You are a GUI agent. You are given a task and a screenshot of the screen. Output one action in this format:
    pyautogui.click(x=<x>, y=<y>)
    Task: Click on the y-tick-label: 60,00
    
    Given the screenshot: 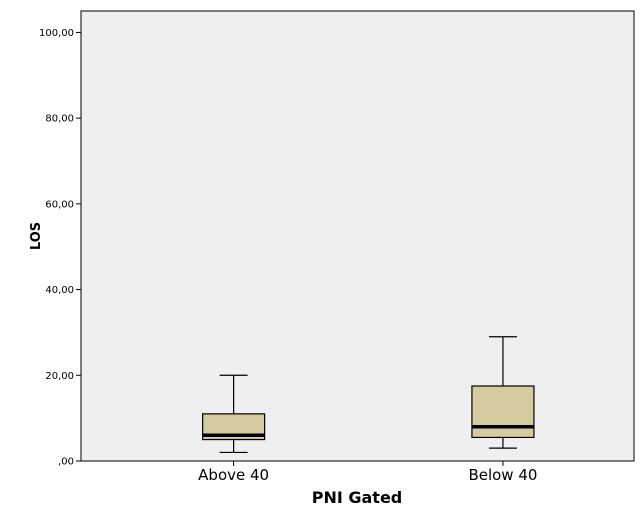 What is the action you would take?
    pyautogui.click(x=59, y=204)
    